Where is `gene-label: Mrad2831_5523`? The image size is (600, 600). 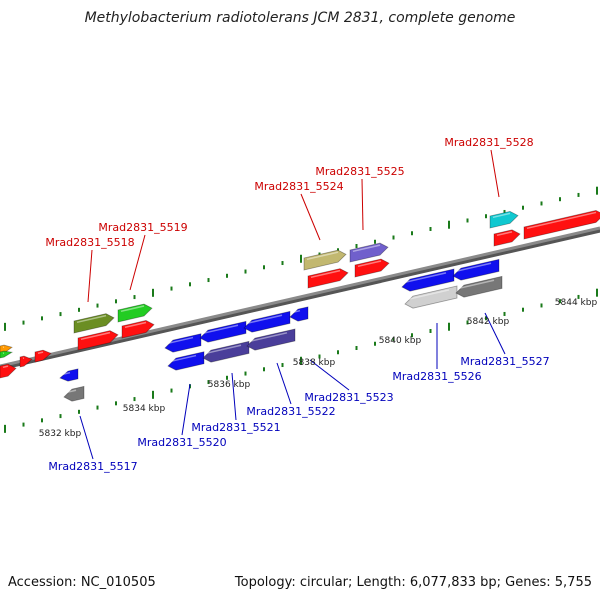
gene-label: Mrad2831_5523 is located at coordinates (348, 397).